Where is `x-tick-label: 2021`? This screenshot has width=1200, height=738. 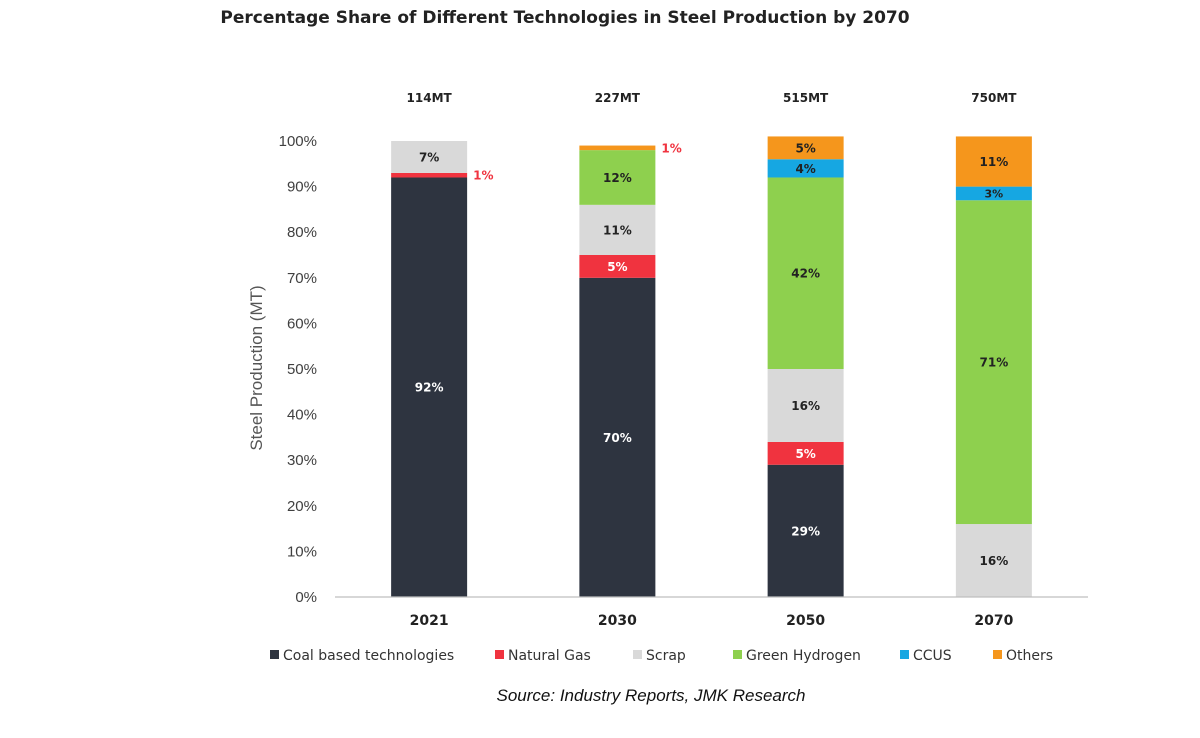 x-tick-label: 2021 is located at coordinates (429, 621).